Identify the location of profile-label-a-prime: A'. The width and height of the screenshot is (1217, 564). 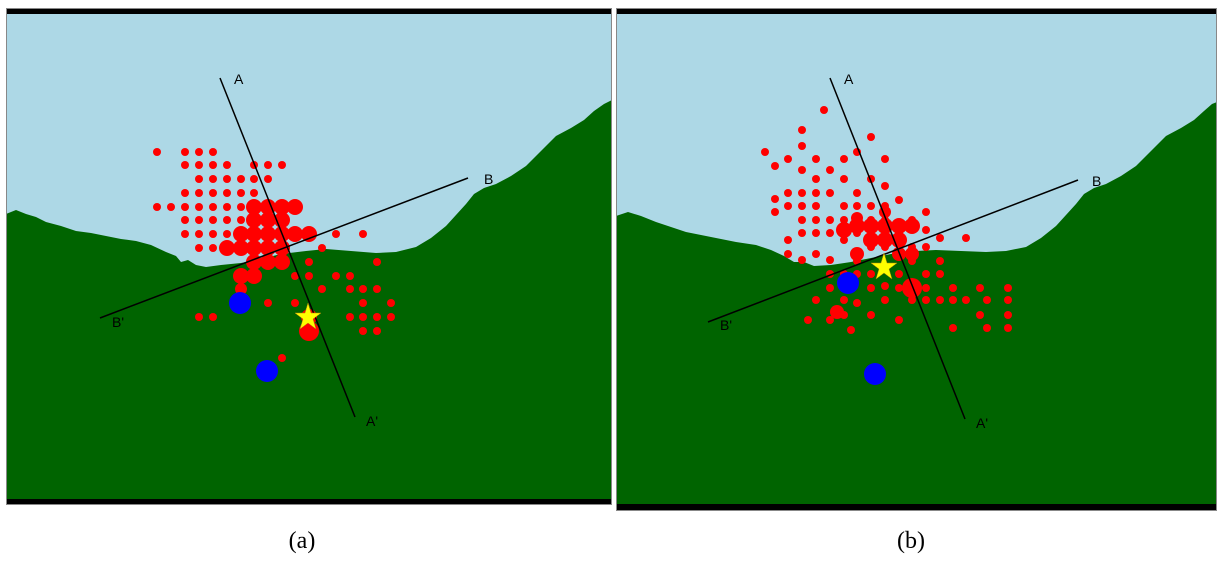
(982, 423).